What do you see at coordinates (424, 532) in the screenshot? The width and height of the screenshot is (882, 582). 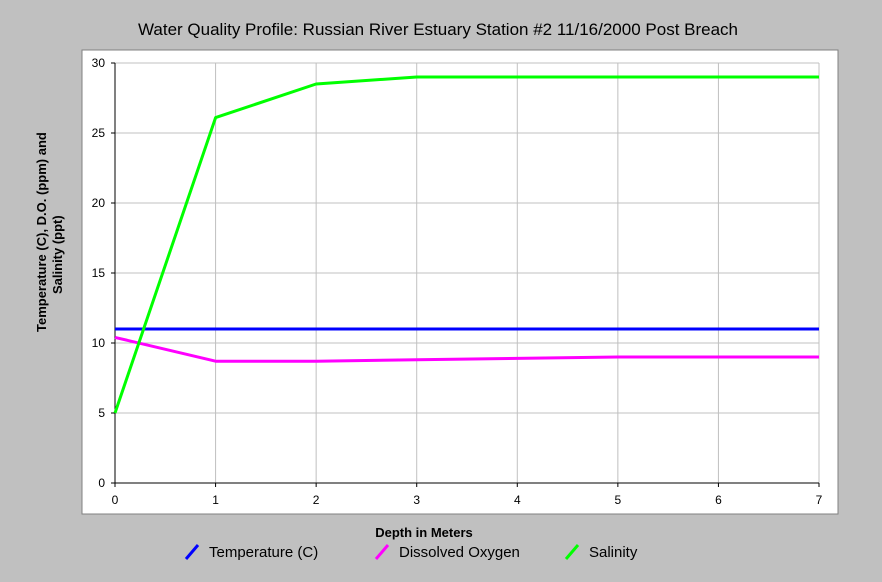 I see `x-axis-label: Depth in Meters` at bounding box center [424, 532].